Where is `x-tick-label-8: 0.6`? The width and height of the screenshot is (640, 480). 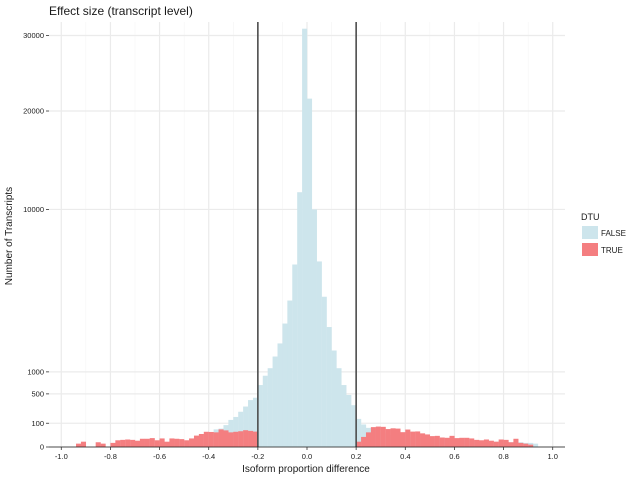 x-tick-label-8: 0.6 is located at coordinates (454, 456).